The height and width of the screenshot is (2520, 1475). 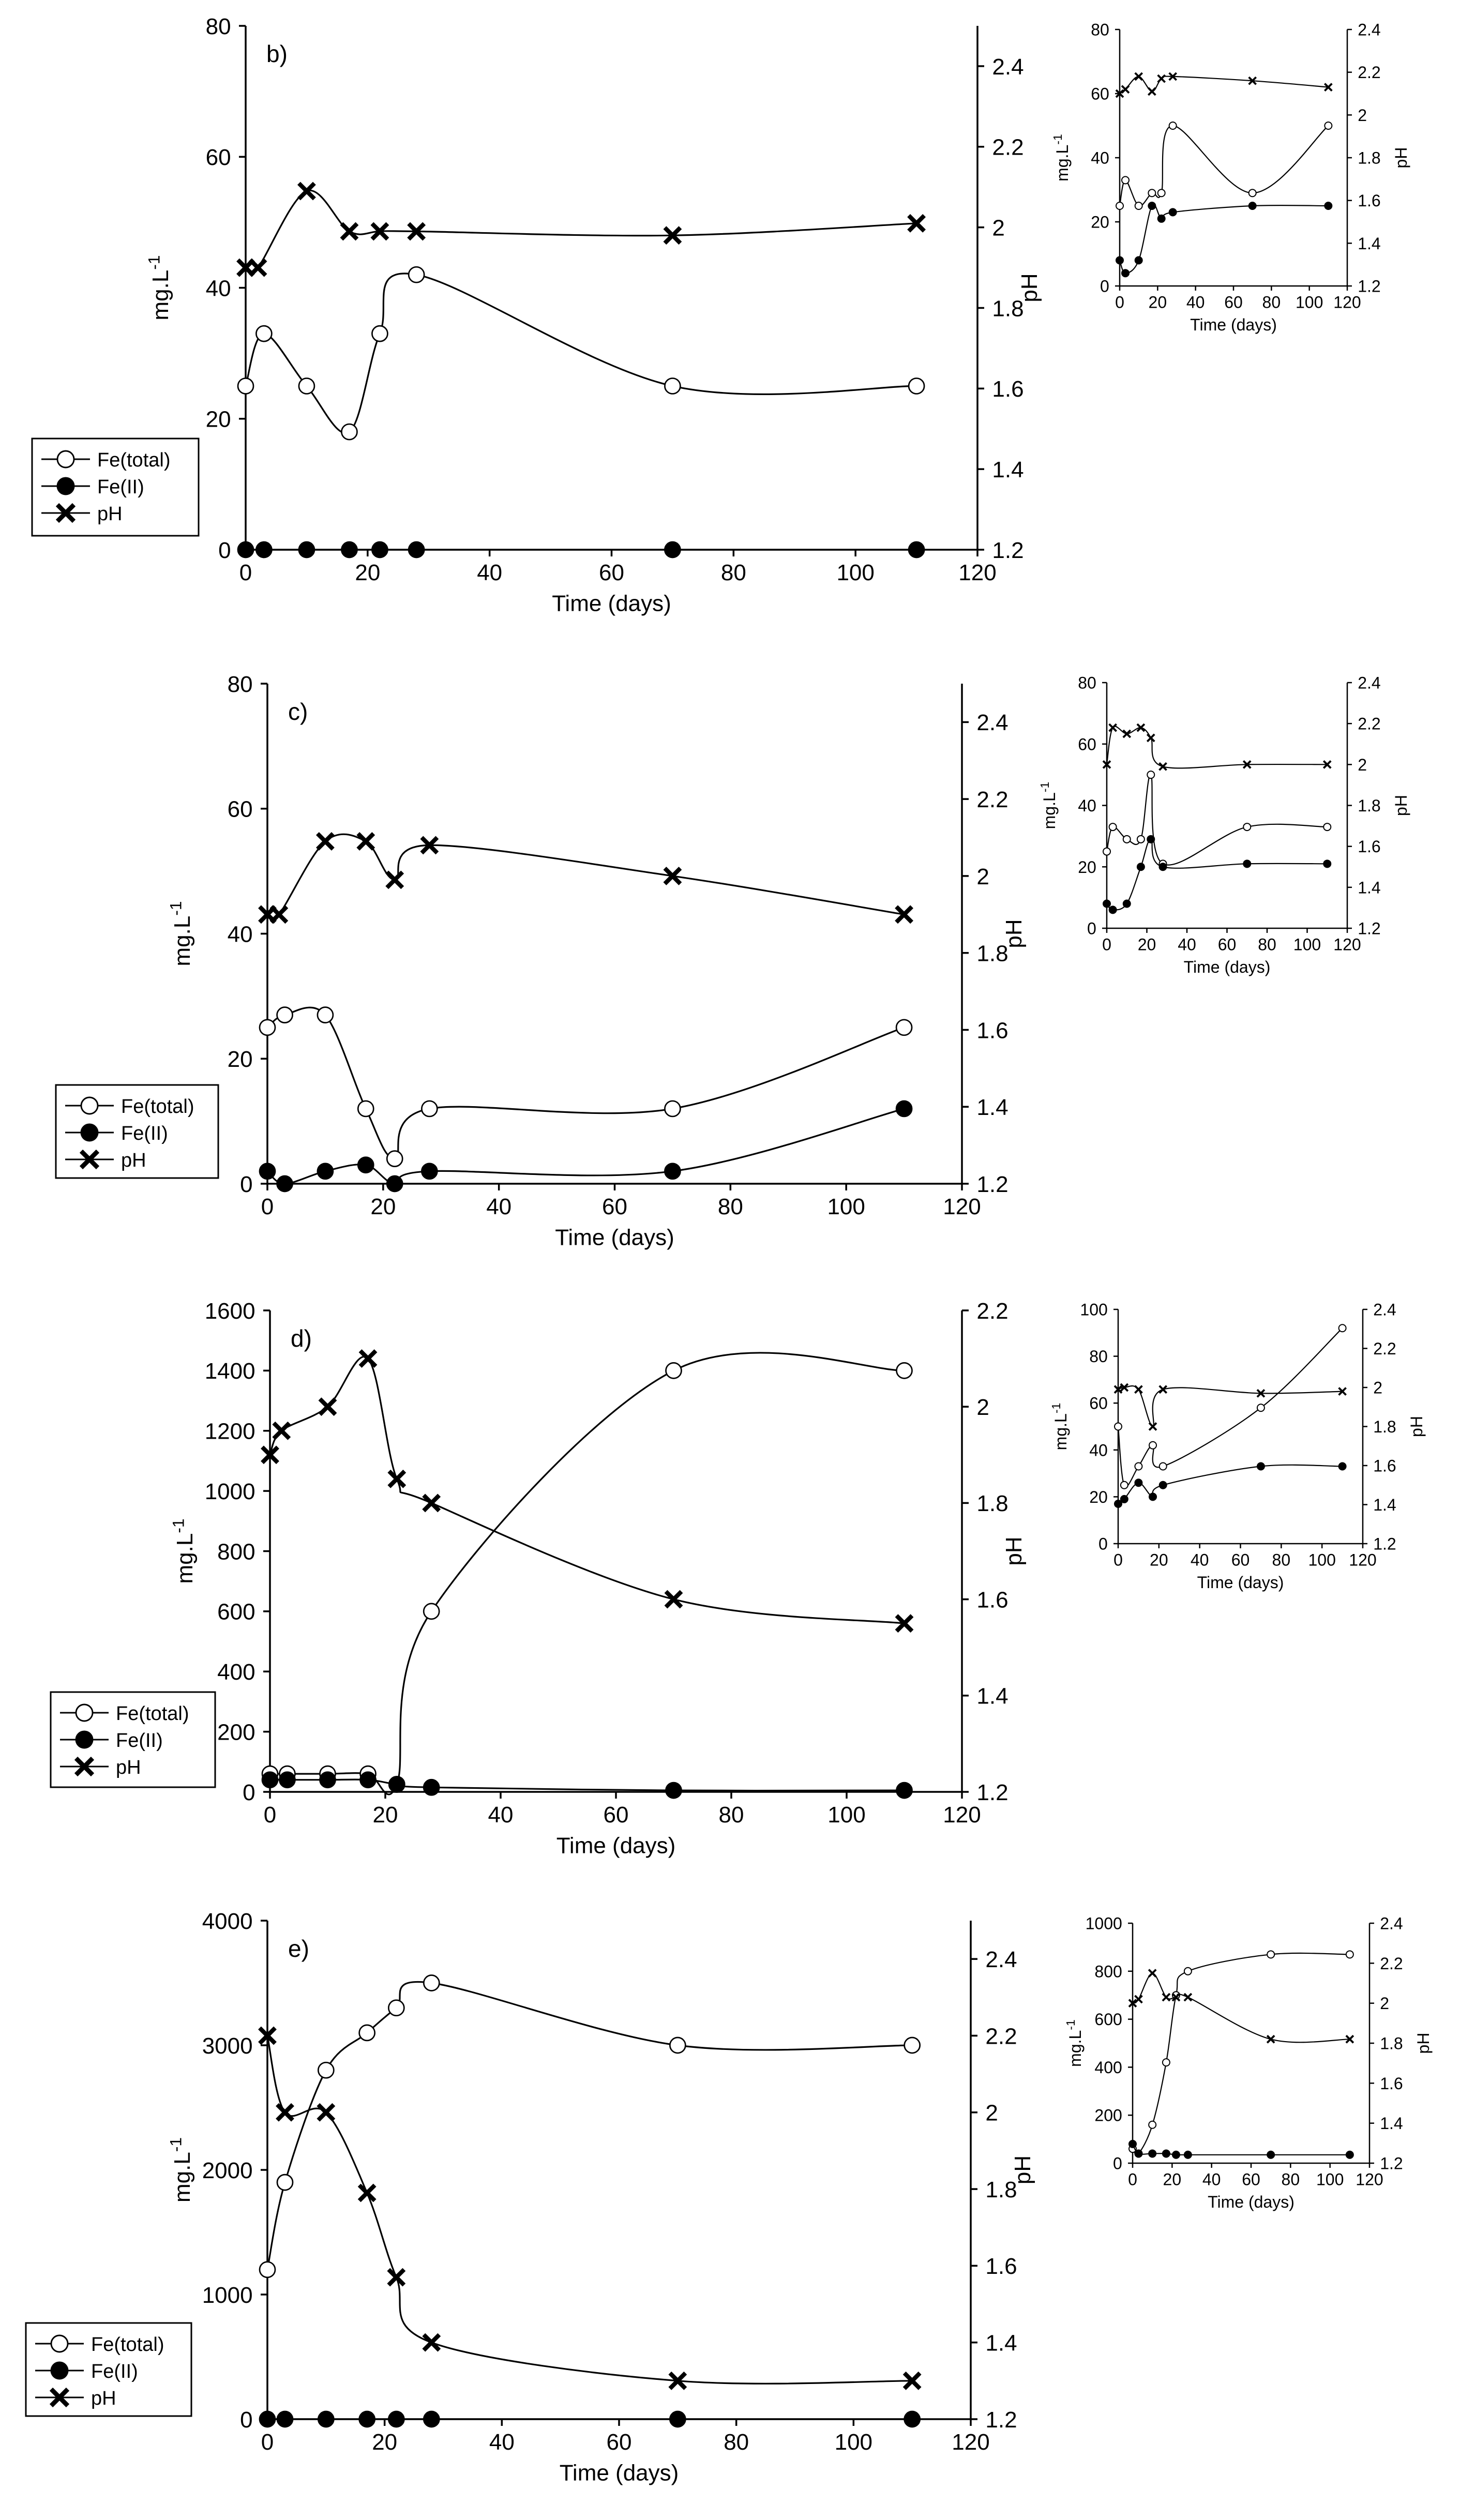 I want to click on main-c-fetotal-point, so click(x=284, y=1014).